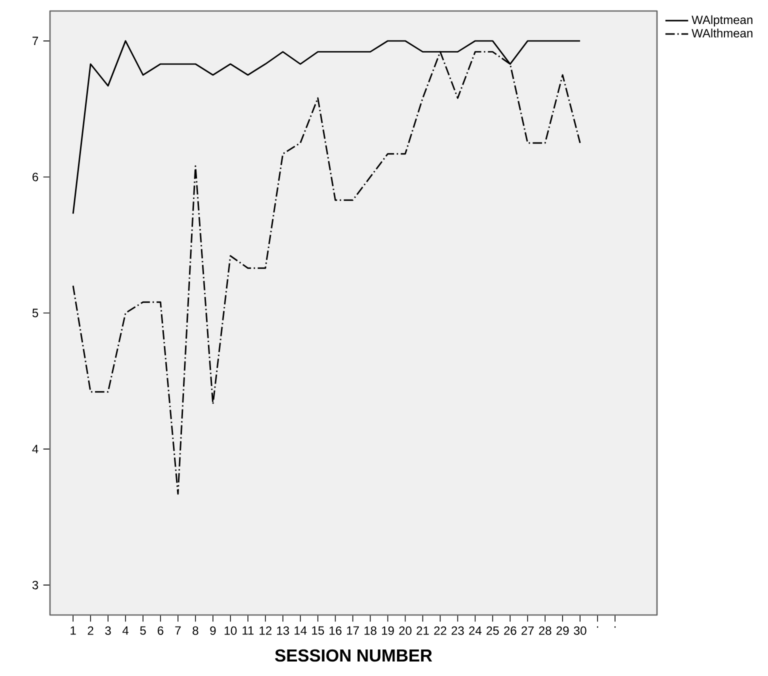 The width and height of the screenshot is (768, 676). Describe the element at coordinates (318, 630) in the screenshot. I see `x-tick-label: 15` at that location.